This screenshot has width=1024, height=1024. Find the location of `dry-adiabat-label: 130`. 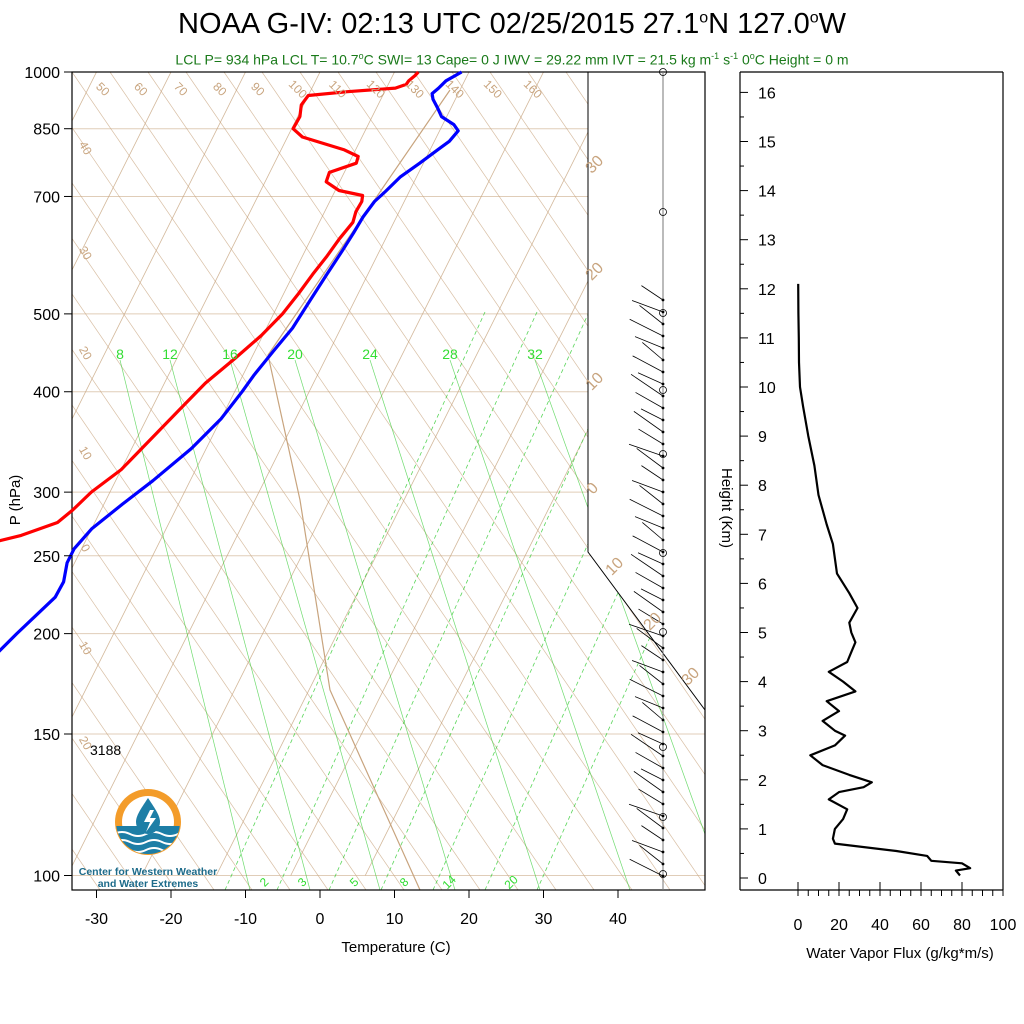

dry-adiabat-label: 130 is located at coordinates (415, 89).